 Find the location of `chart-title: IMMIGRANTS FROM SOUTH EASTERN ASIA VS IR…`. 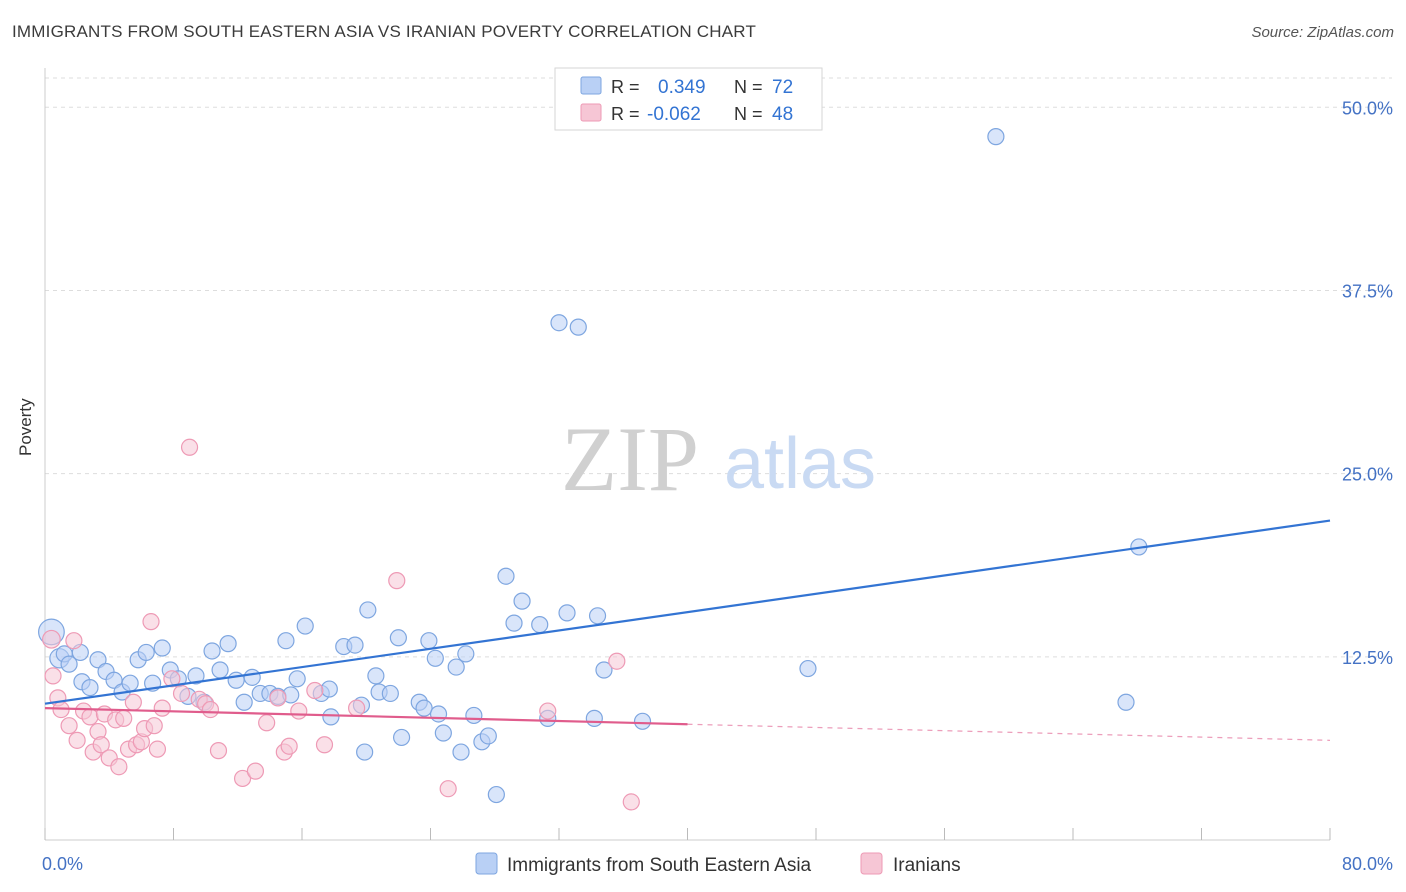

chart-title: IMMIGRANTS FROM SOUTH EASTERN ASIA VS IR… is located at coordinates (384, 31).